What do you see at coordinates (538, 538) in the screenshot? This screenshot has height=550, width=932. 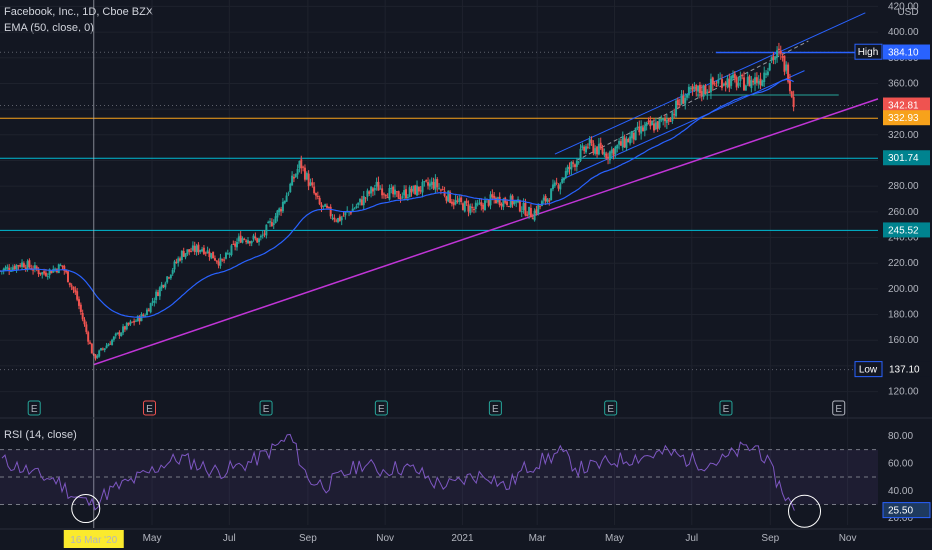 I see `x-tick-label: Mar` at bounding box center [538, 538].